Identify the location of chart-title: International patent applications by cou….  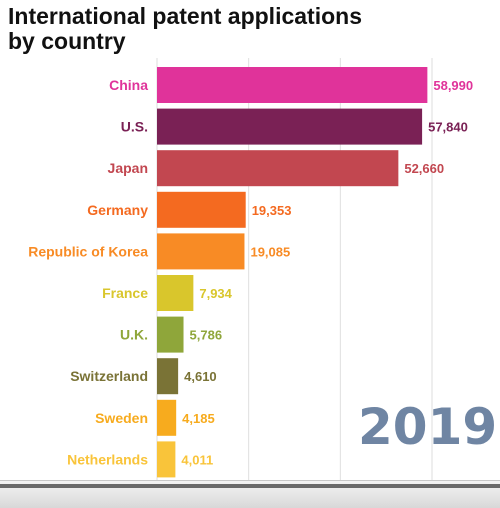
(243, 29).